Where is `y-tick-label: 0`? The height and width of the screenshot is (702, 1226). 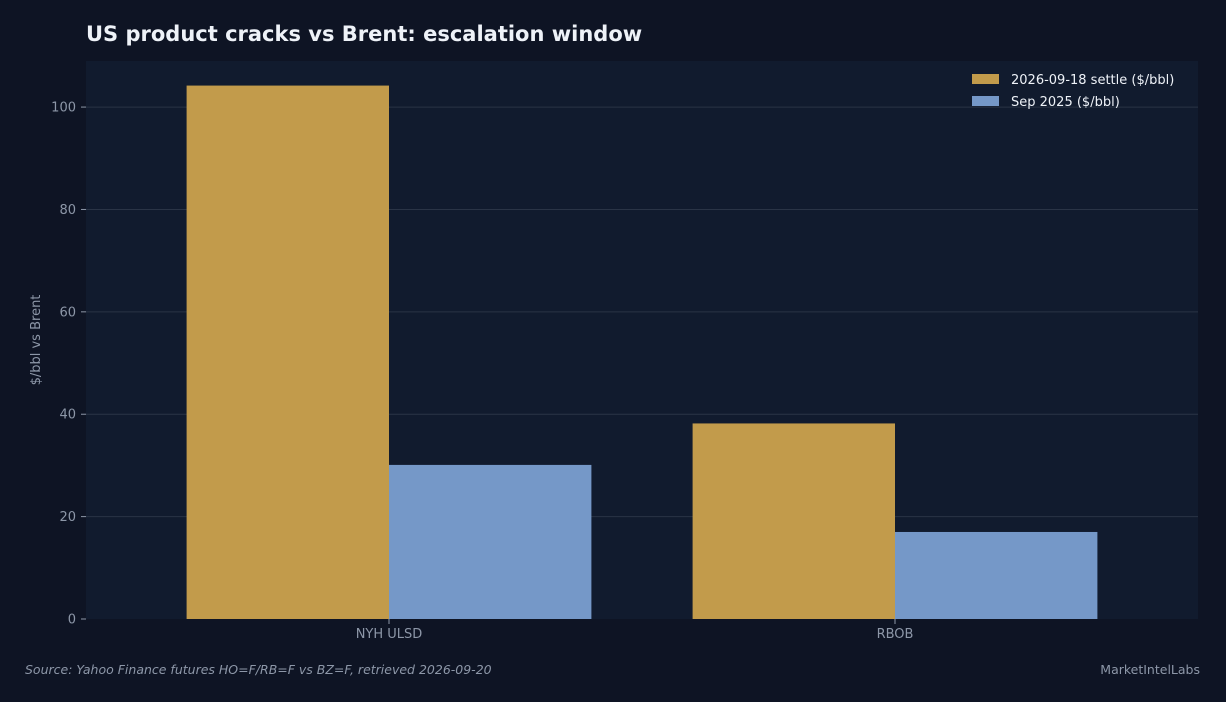 y-tick-label: 0 is located at coordinates (72, 620).